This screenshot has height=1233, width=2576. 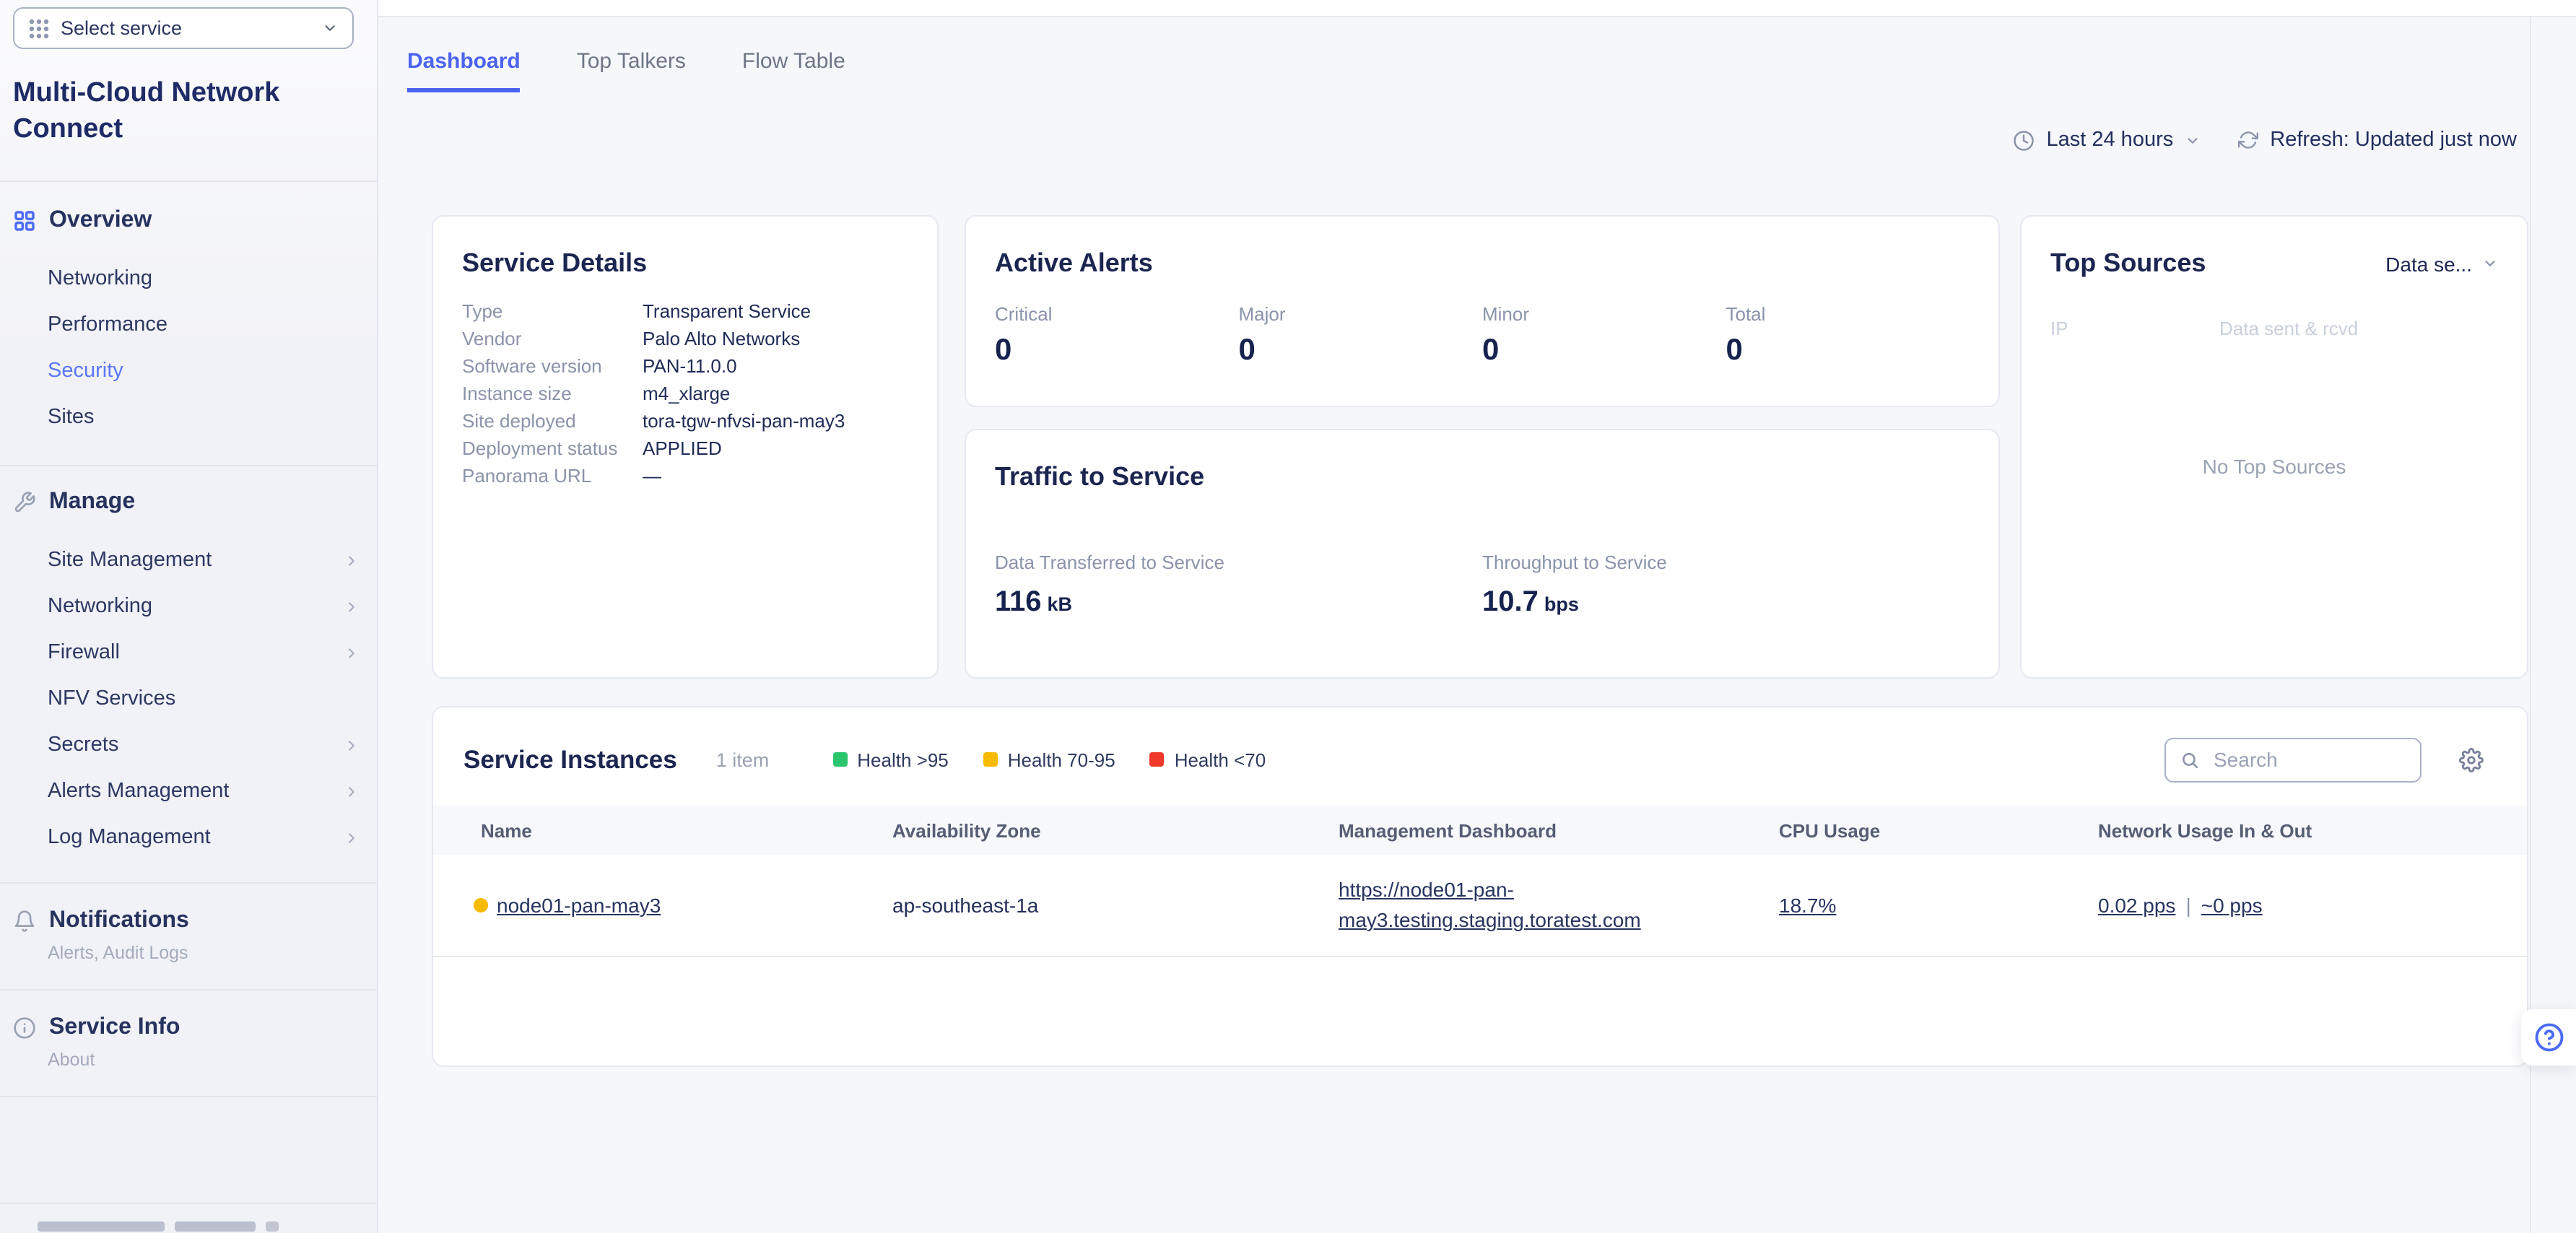 What do you see at coordinates (130, 560) in the screenshot?
I see `sidebar-item-label: Site Management` at bounding box center [130, 560].